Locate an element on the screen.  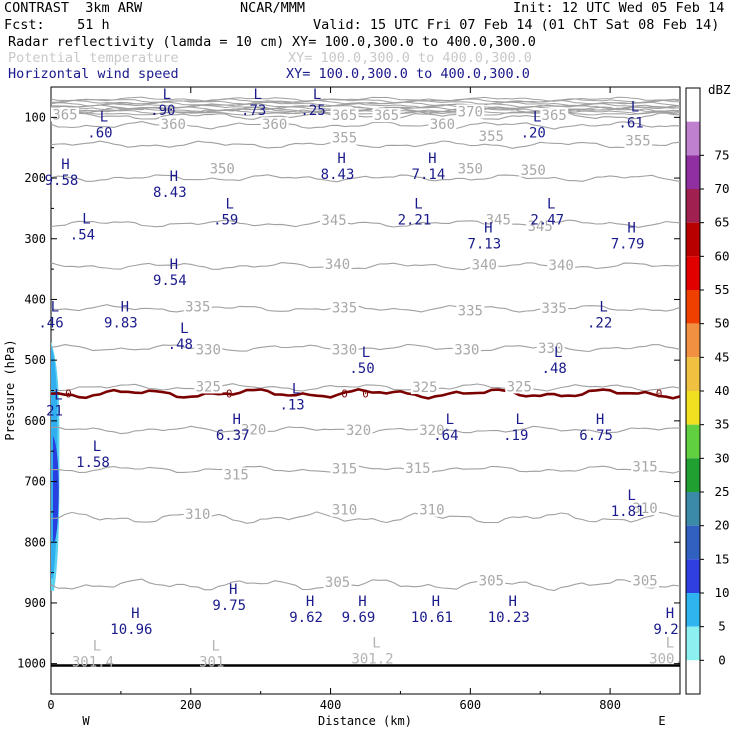
wind-extremum-value: .50 is located at coordinates (361, 369).